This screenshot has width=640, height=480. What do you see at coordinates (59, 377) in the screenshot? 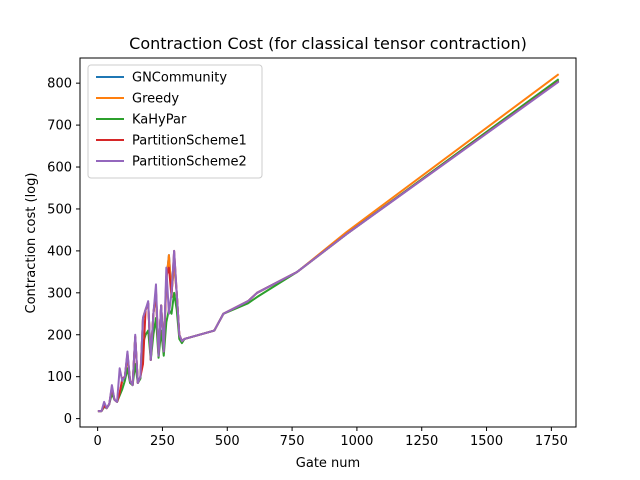
I see `y-tick-label-1: 100` at bounding box center [59, 377].